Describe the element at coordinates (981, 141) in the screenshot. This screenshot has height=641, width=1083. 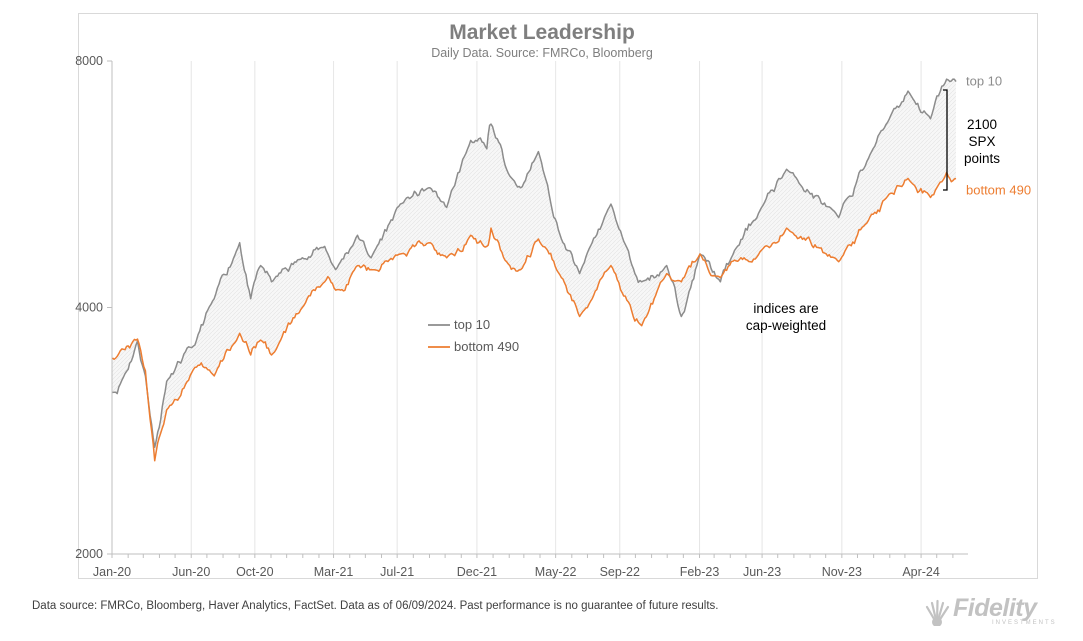
I see `gap-annotation-line-1: SPX` at that location.